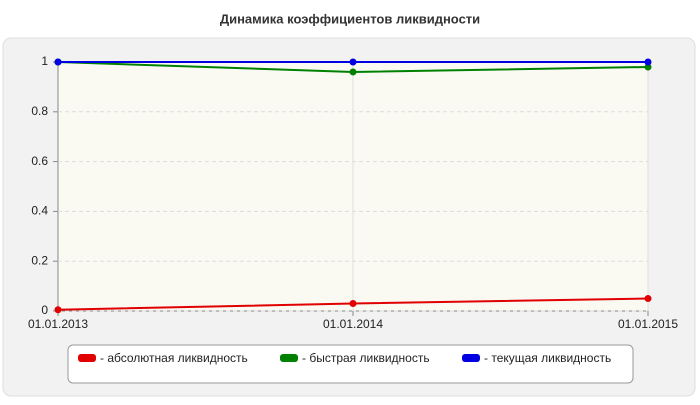 The height and width of the screenshot is (405, 700). I want to click on y-tick-label: 0.8, so click(39, 111).